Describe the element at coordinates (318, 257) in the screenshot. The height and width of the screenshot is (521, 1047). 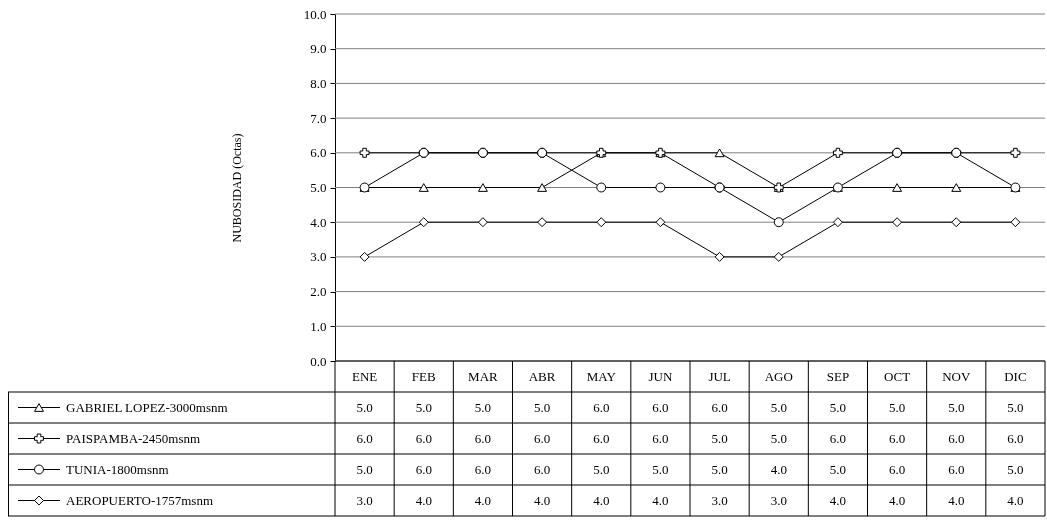
I see `y-tick-label: 3.0` at that location.